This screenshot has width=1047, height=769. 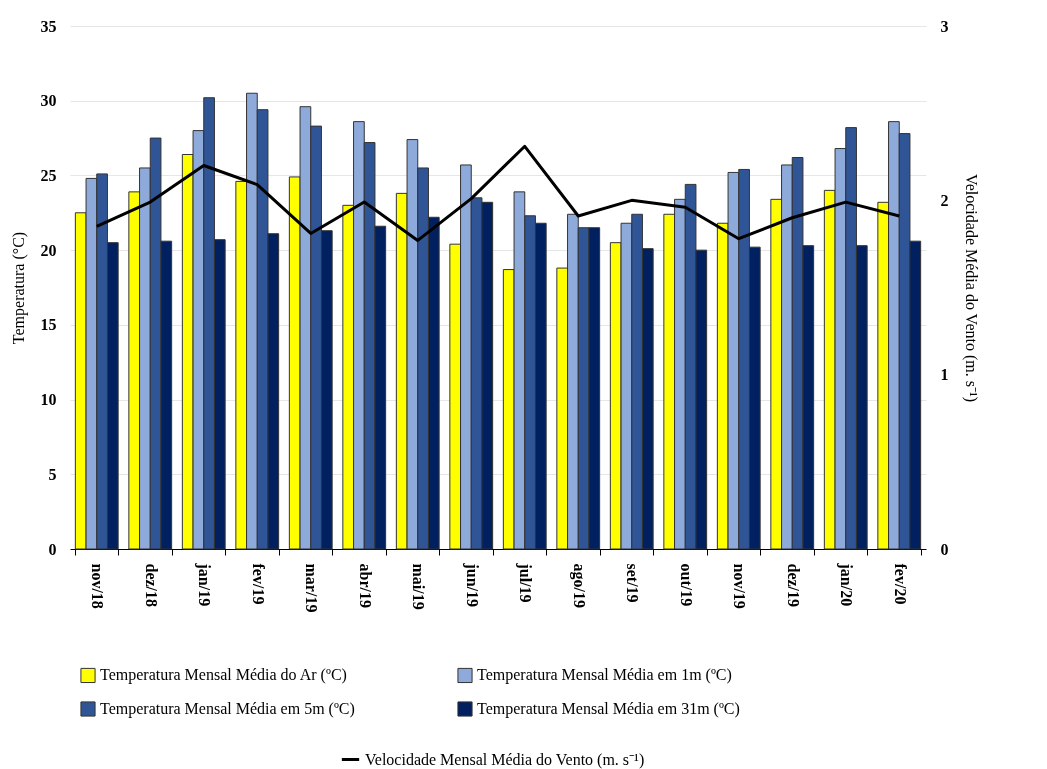 What do you see at coordinates (608, 709) in the screenshot?
I see `legend-label: Temperatura Mensal Média em 31m (ºC)` at bounding box center [608, 709].